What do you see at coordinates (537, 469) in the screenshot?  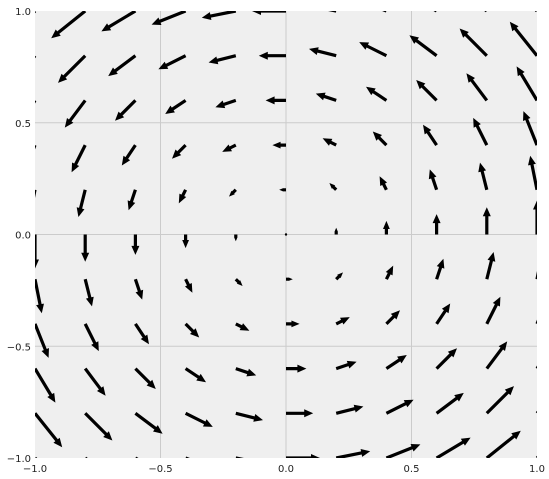 I see `x-tick-label: 1.0` at bounding box center [537, 469].